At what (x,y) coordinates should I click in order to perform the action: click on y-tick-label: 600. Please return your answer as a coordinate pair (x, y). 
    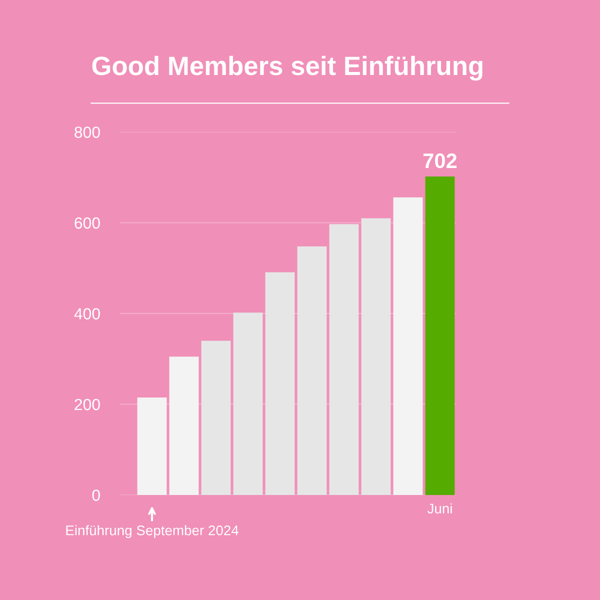
    Looking at the image, I should click on (87, 223).